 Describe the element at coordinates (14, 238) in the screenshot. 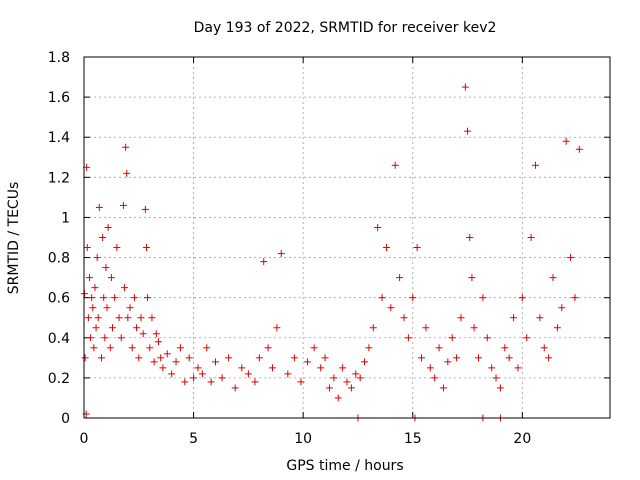

I see `y-axis-label: SRMTID / TECUs` at that location.